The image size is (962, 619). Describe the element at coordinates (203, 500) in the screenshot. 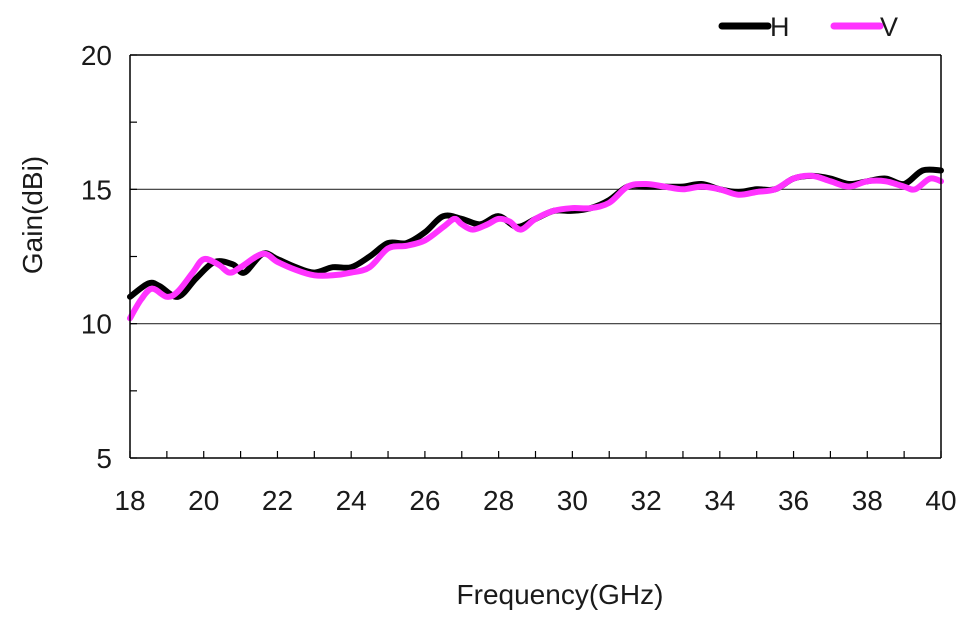

I see `x-tick-label: 20` at that location.